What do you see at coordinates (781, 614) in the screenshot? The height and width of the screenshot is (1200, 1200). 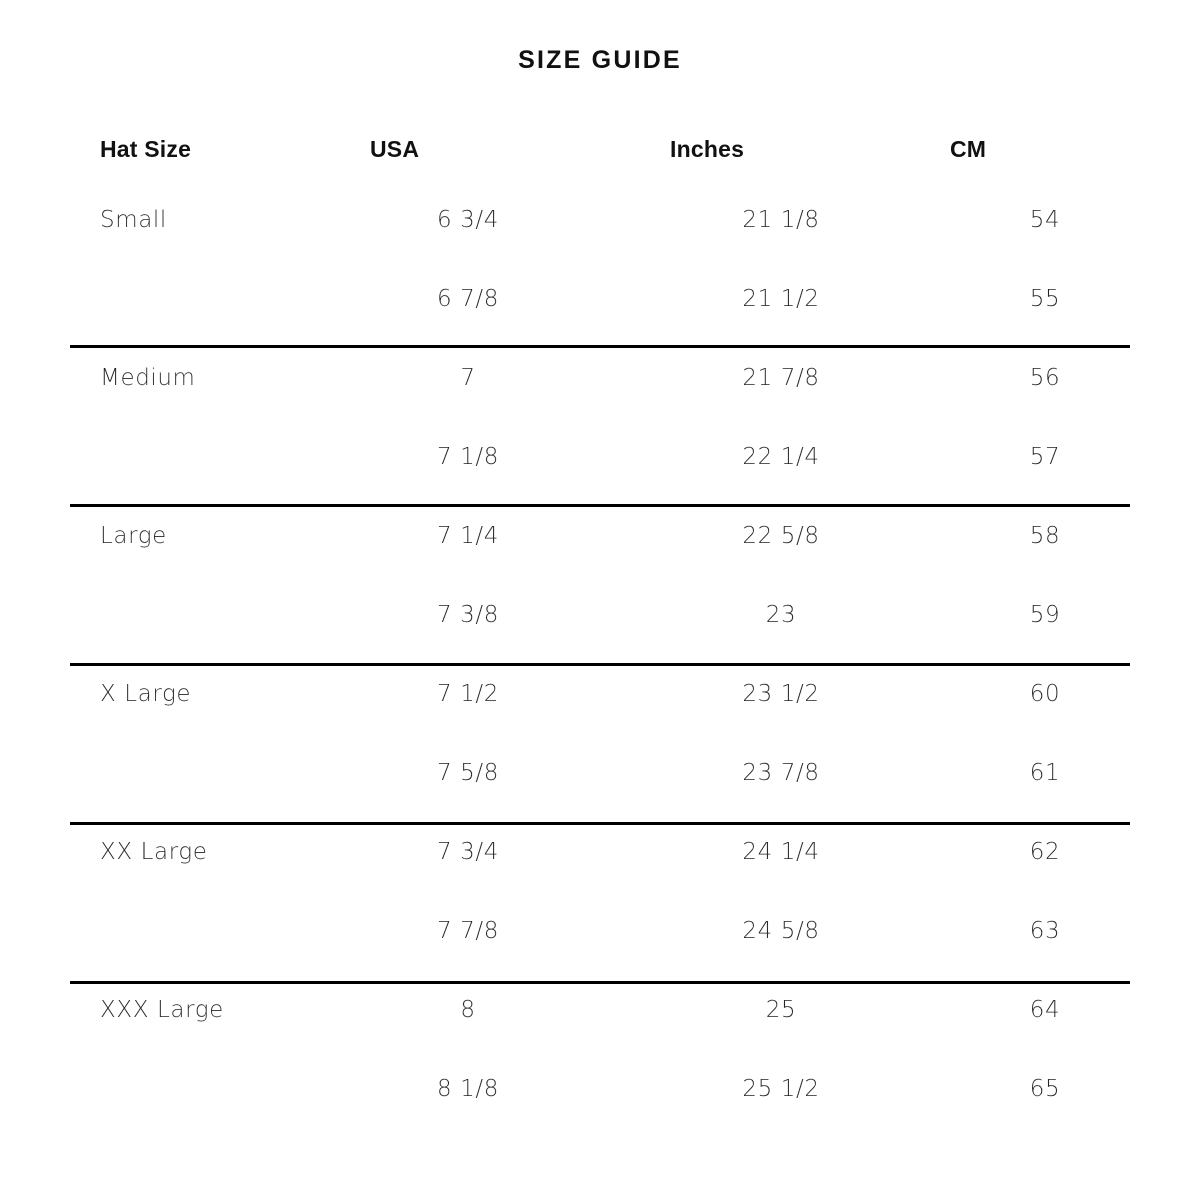 I see `cell-inches: 23` at bounding box center [781, 614].